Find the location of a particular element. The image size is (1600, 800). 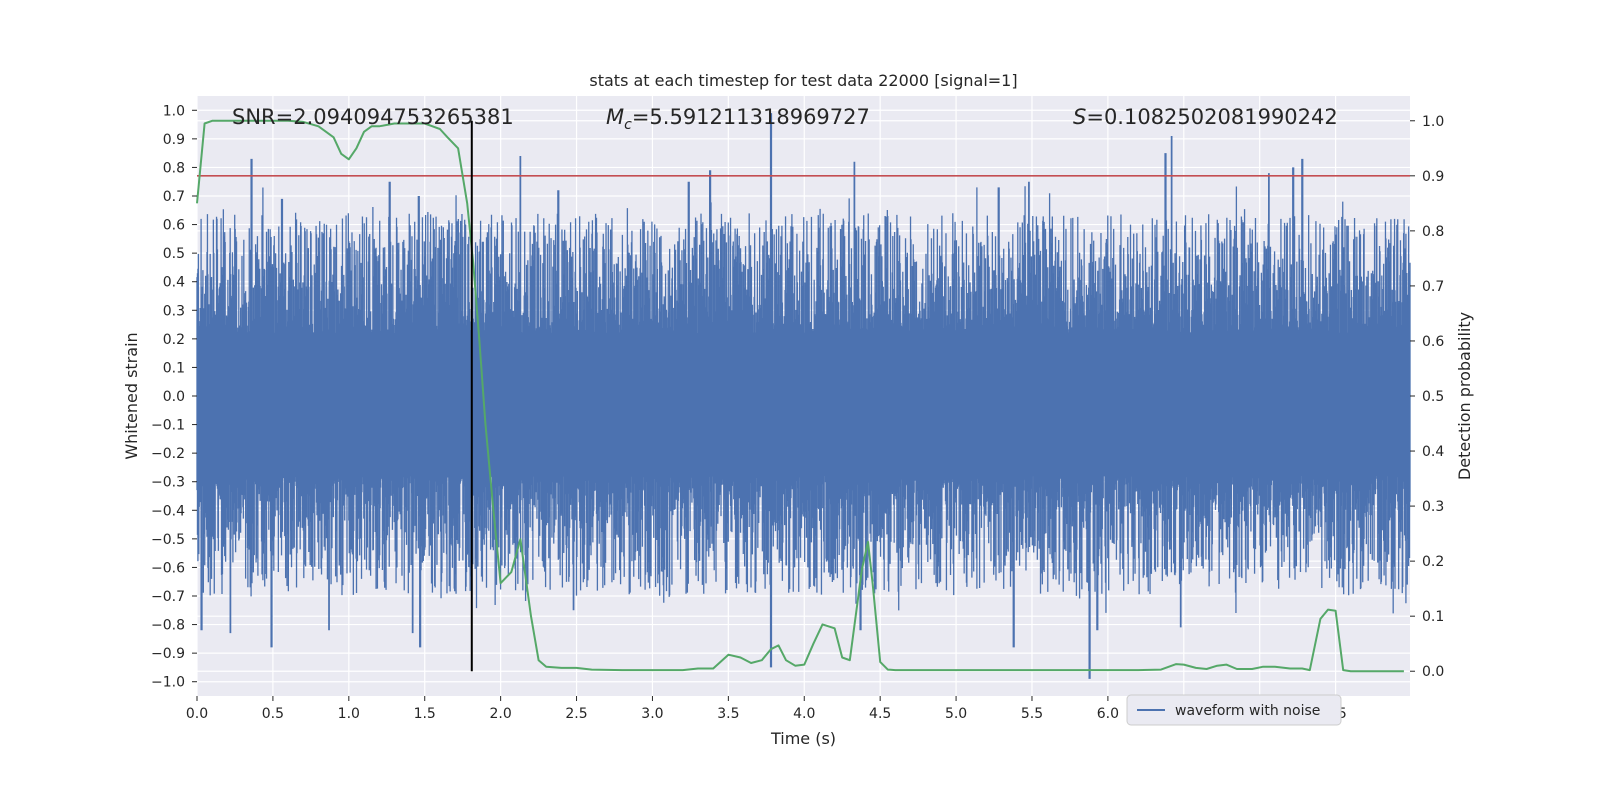

x-tick-label-7: 3.5 is located at coordinates (728, 714).